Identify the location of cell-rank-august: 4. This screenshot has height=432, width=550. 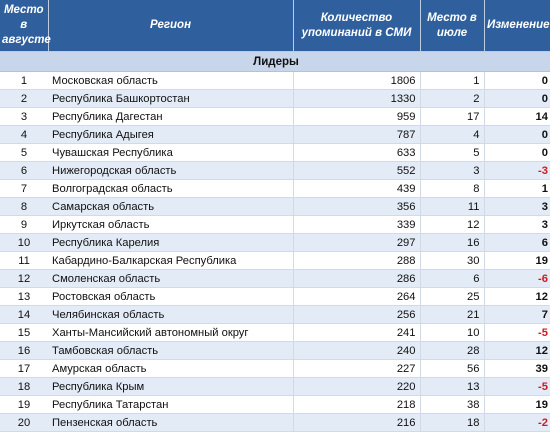
(24, 134).